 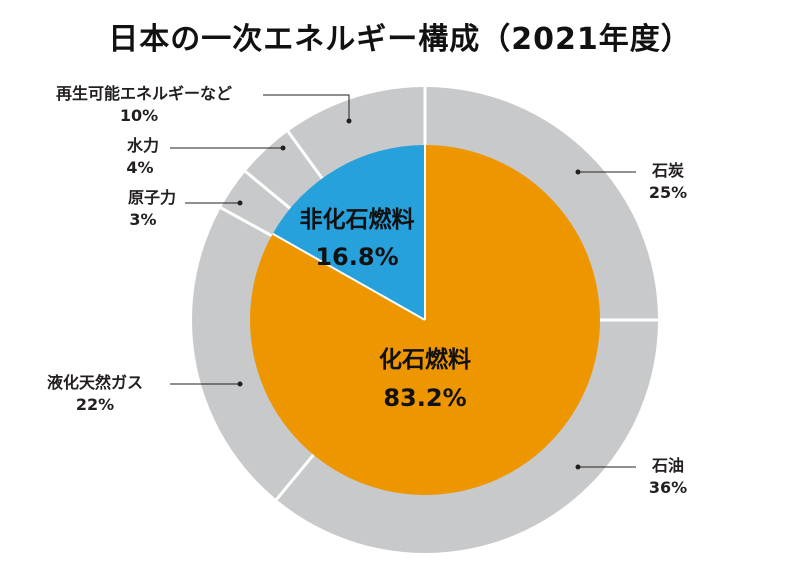 What do you see at coordinates (139, 115) in the screenshot?
I see `label-renewables-value: 10%` at bounding box center [139, 115].